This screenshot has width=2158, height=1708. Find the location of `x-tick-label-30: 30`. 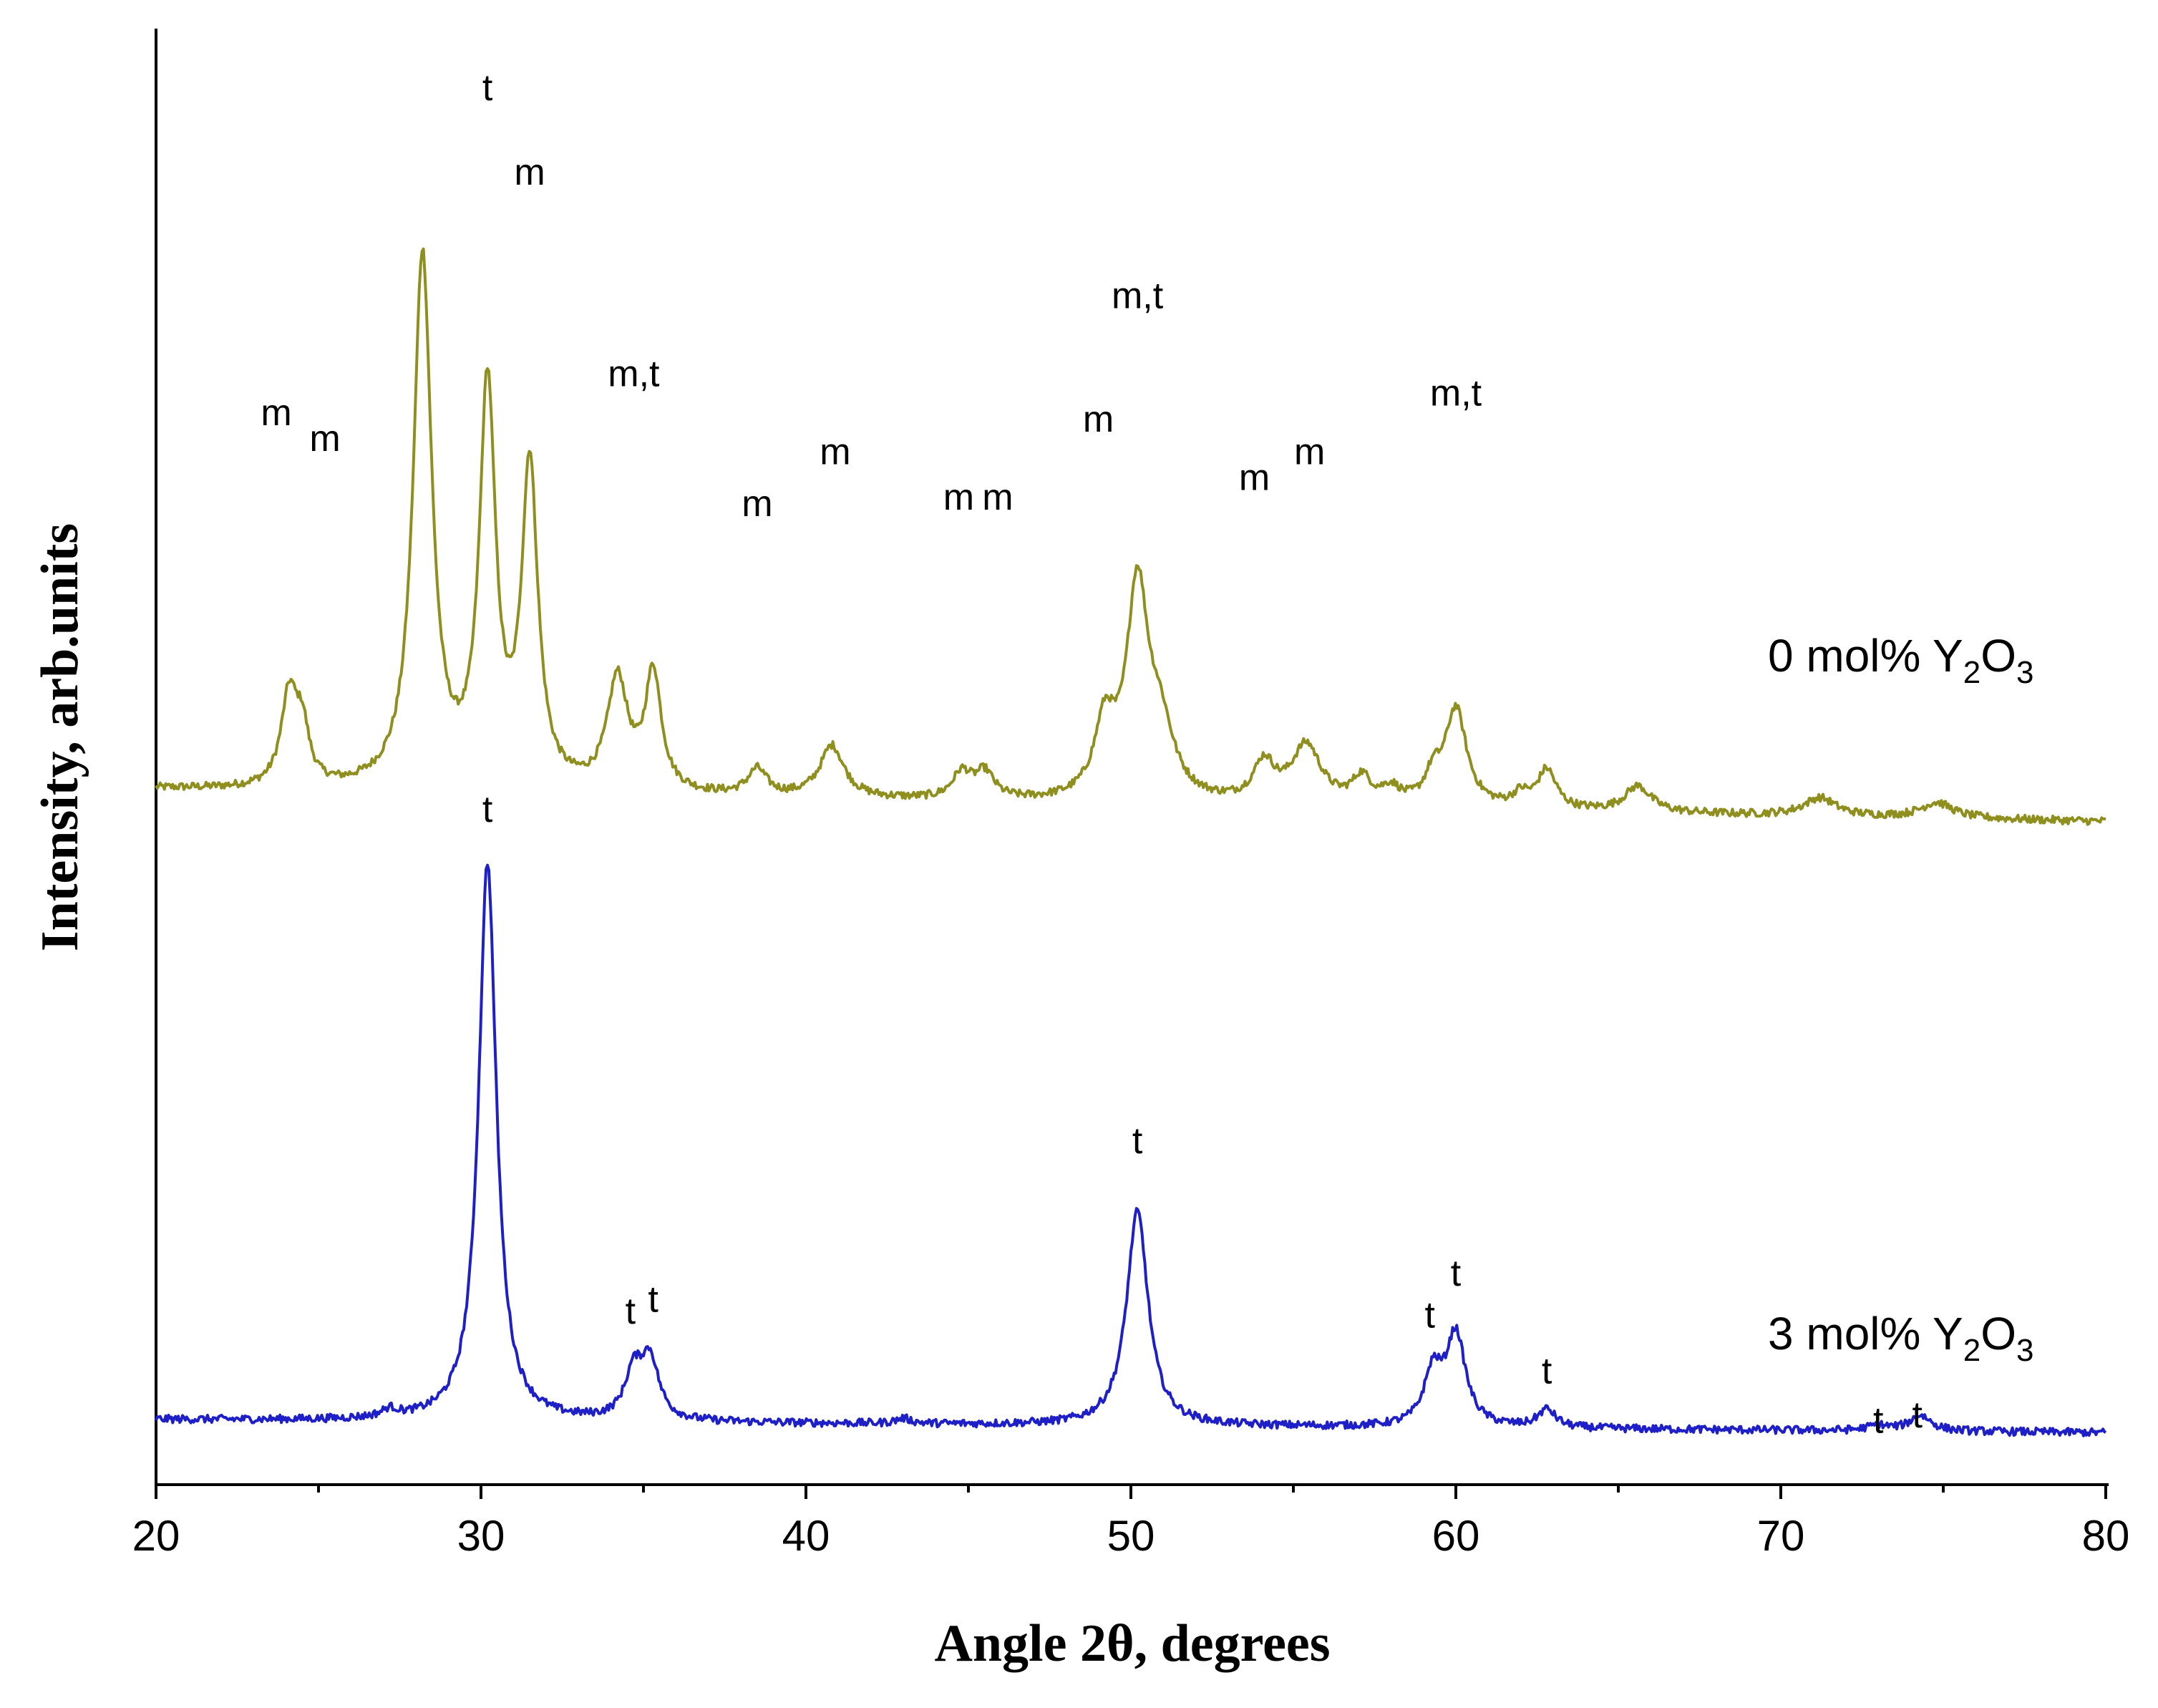

x-tick-label-30: 30 is located at coordinates (481, 1536).